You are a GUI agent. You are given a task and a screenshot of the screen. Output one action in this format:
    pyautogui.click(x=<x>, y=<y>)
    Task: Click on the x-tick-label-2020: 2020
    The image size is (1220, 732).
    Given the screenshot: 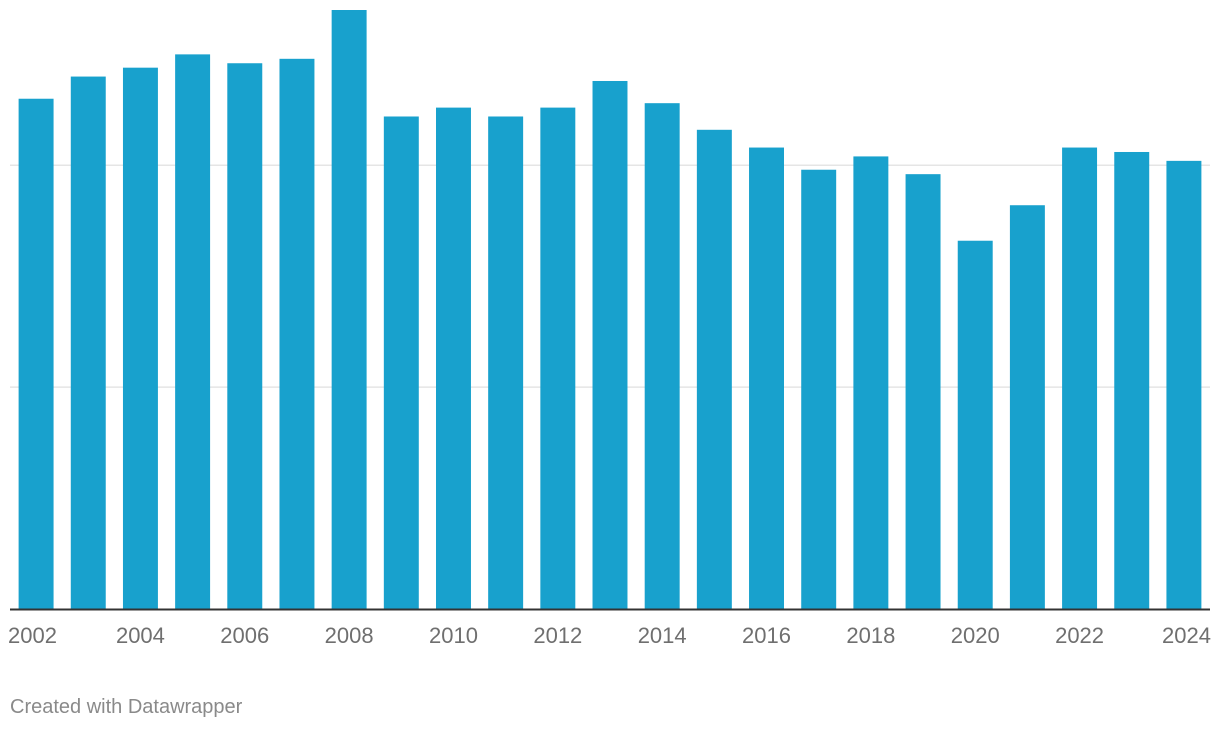 What is the action you would take?
    pyautogui.click(x=975, y=635)
    